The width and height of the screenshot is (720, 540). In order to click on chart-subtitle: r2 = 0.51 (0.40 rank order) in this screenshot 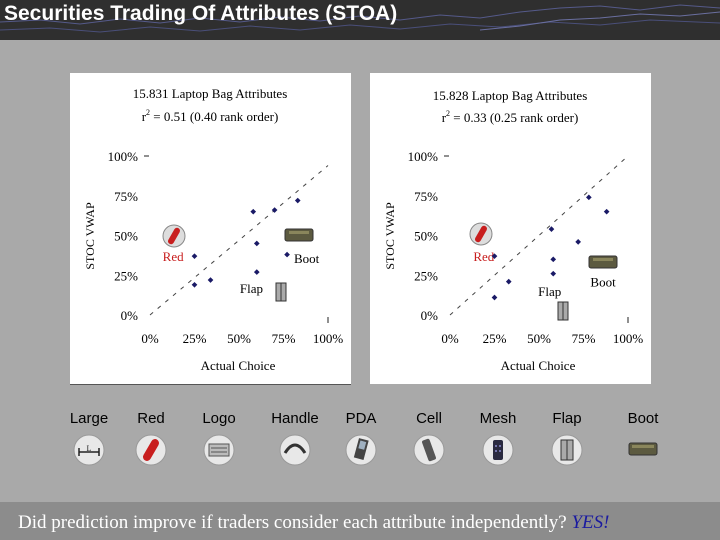, I will do `click(210, 116)`.